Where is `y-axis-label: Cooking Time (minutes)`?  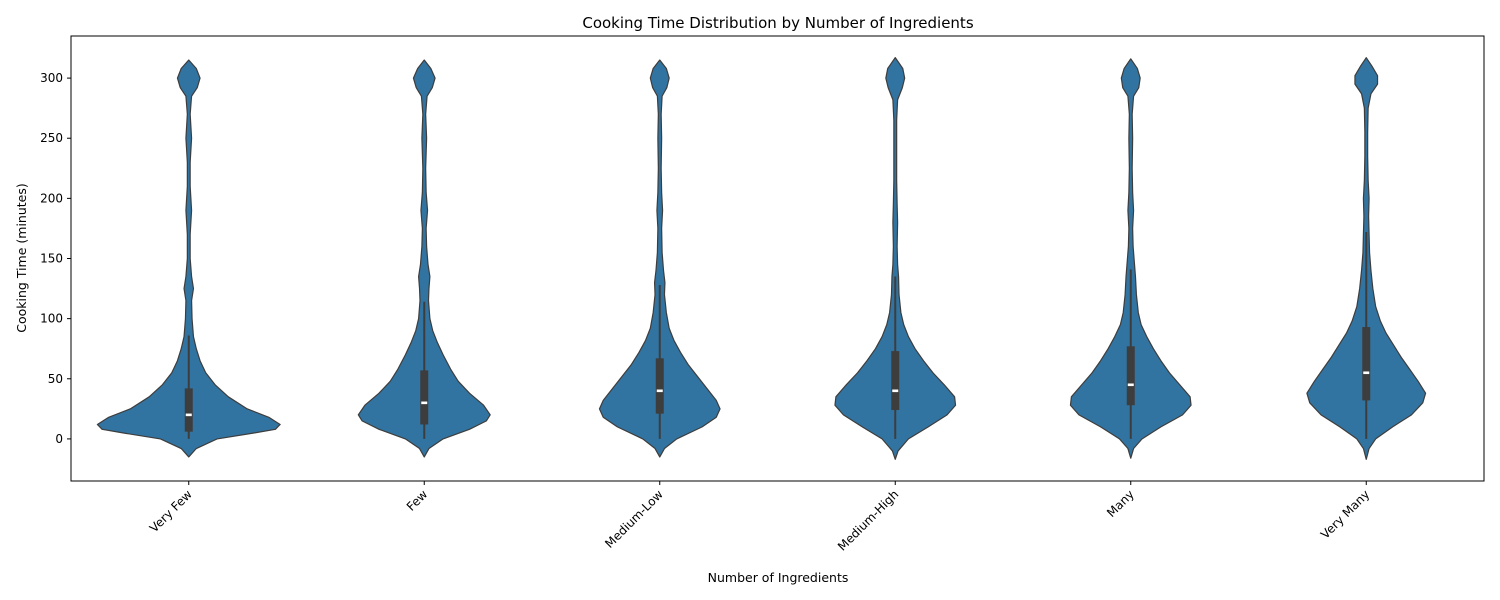
y-axis-label: Cooking Time (minutes) is located at coordinates (21, 257).